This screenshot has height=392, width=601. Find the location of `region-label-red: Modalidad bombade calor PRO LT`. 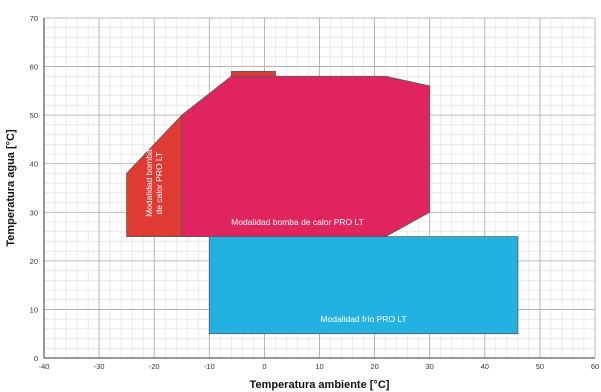

region-label-red: Modalidad bombade calor PRO LT is located at coordinates (154, 183).